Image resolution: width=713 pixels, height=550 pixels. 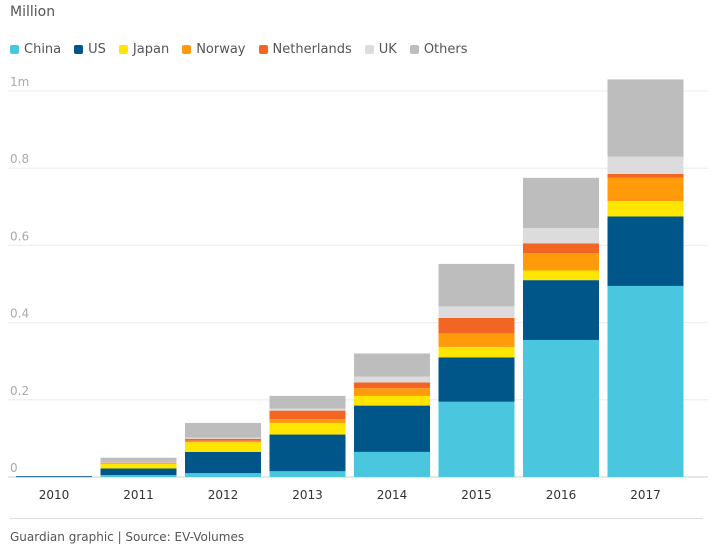 I want to click on x-tick-label: 2013, so click(x=307, y=495).